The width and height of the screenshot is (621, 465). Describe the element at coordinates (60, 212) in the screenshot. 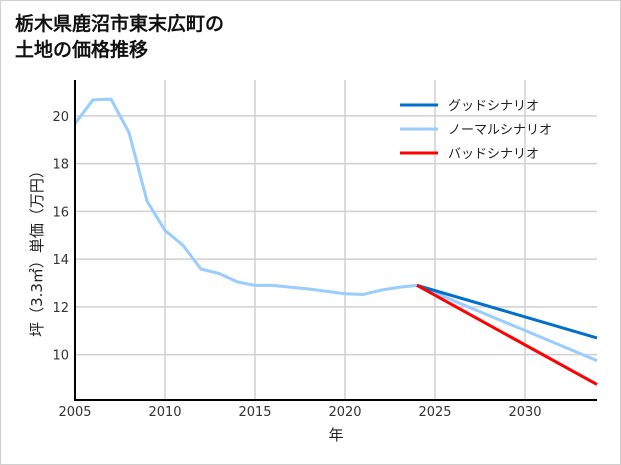

I see `y-tick-label: 16` at that location.